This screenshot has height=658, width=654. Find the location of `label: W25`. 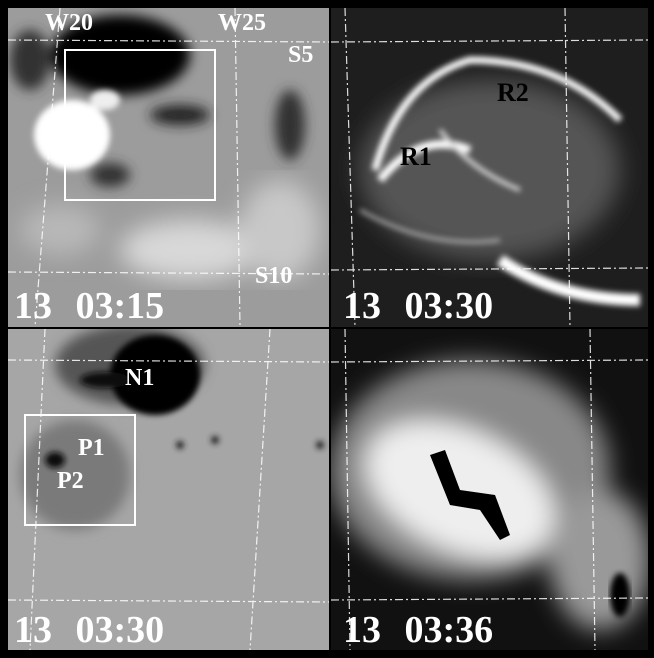

label: W25 is located at coordinates (242, 23).